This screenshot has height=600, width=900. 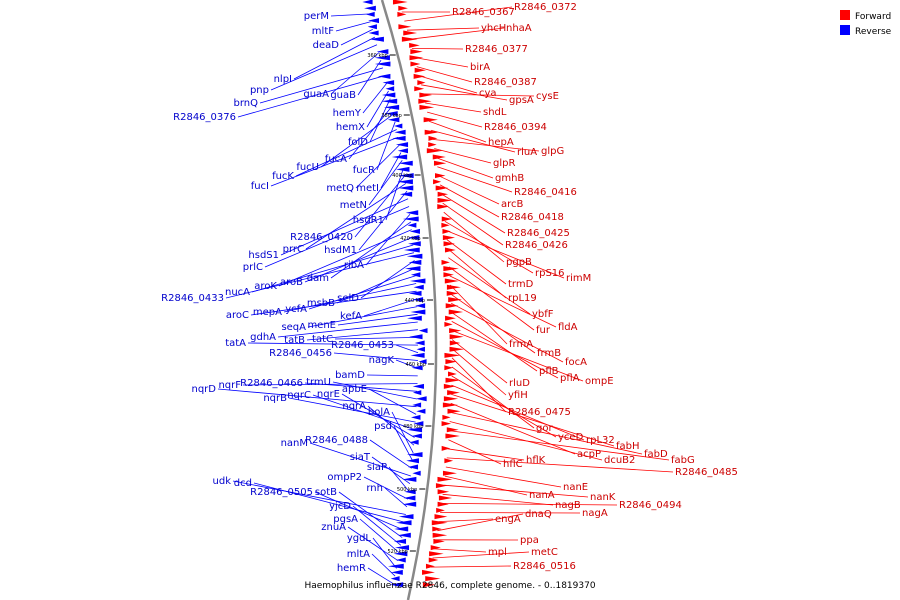 I want to click on gene-label-reverse: brnQ, so click(x=246, y=103).